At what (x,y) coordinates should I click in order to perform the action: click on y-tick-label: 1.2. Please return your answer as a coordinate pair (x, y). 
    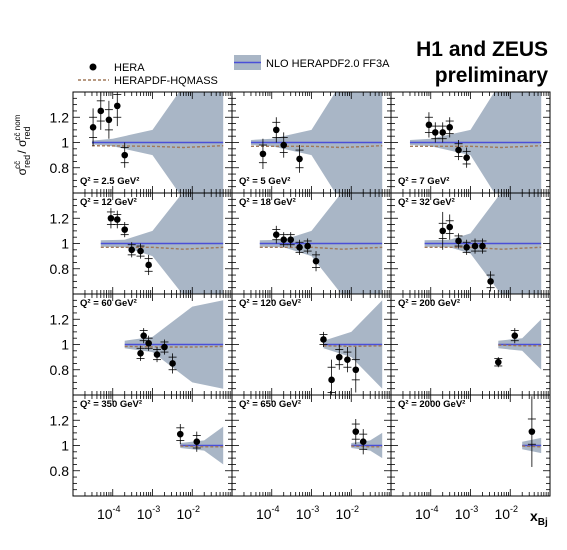
    Looking at the image, I should click on (60, 420).